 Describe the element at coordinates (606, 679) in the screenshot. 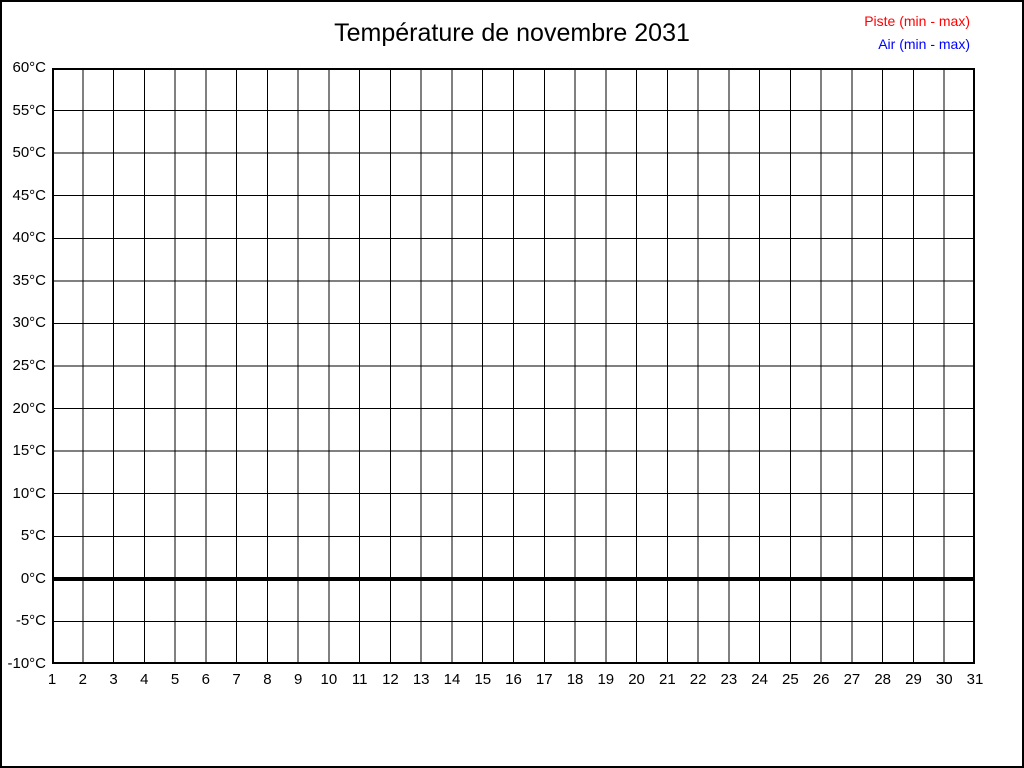

I see `x-tick-label: 19` at that location.